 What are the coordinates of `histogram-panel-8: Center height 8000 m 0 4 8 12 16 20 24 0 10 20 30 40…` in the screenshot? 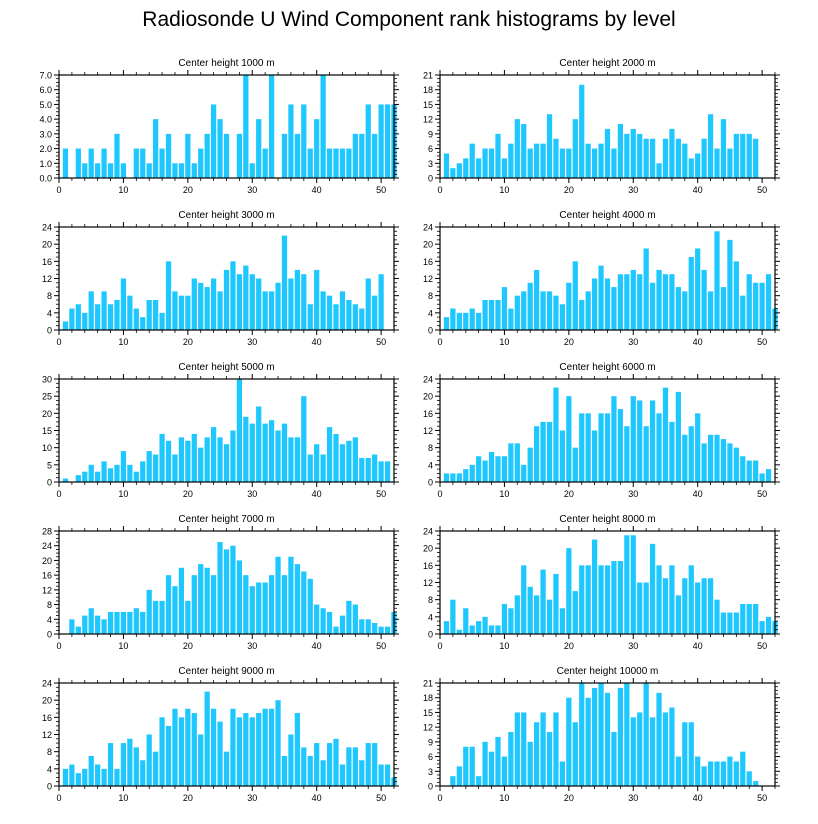 It's located at (601, 582).